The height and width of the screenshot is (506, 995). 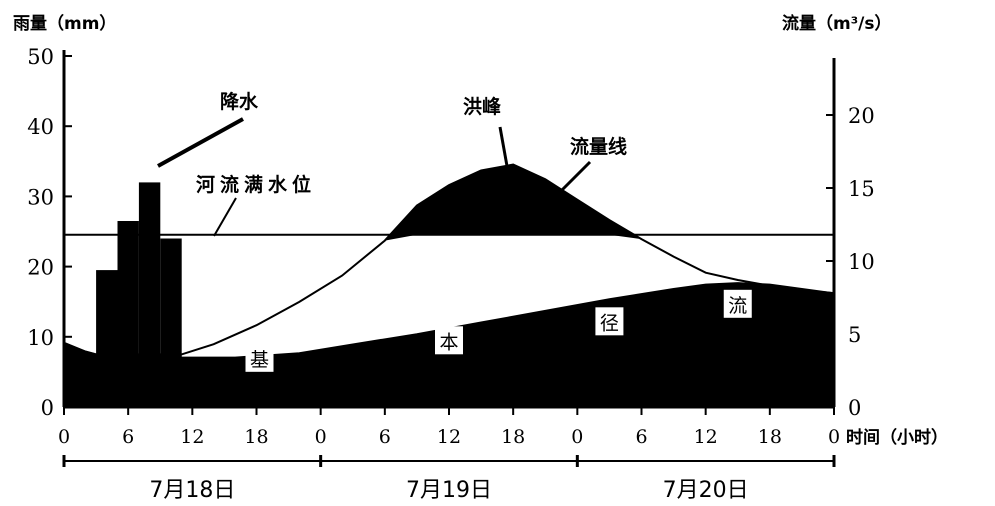 I want to click on baseflow-label: 基, so click(x=259, y=360).